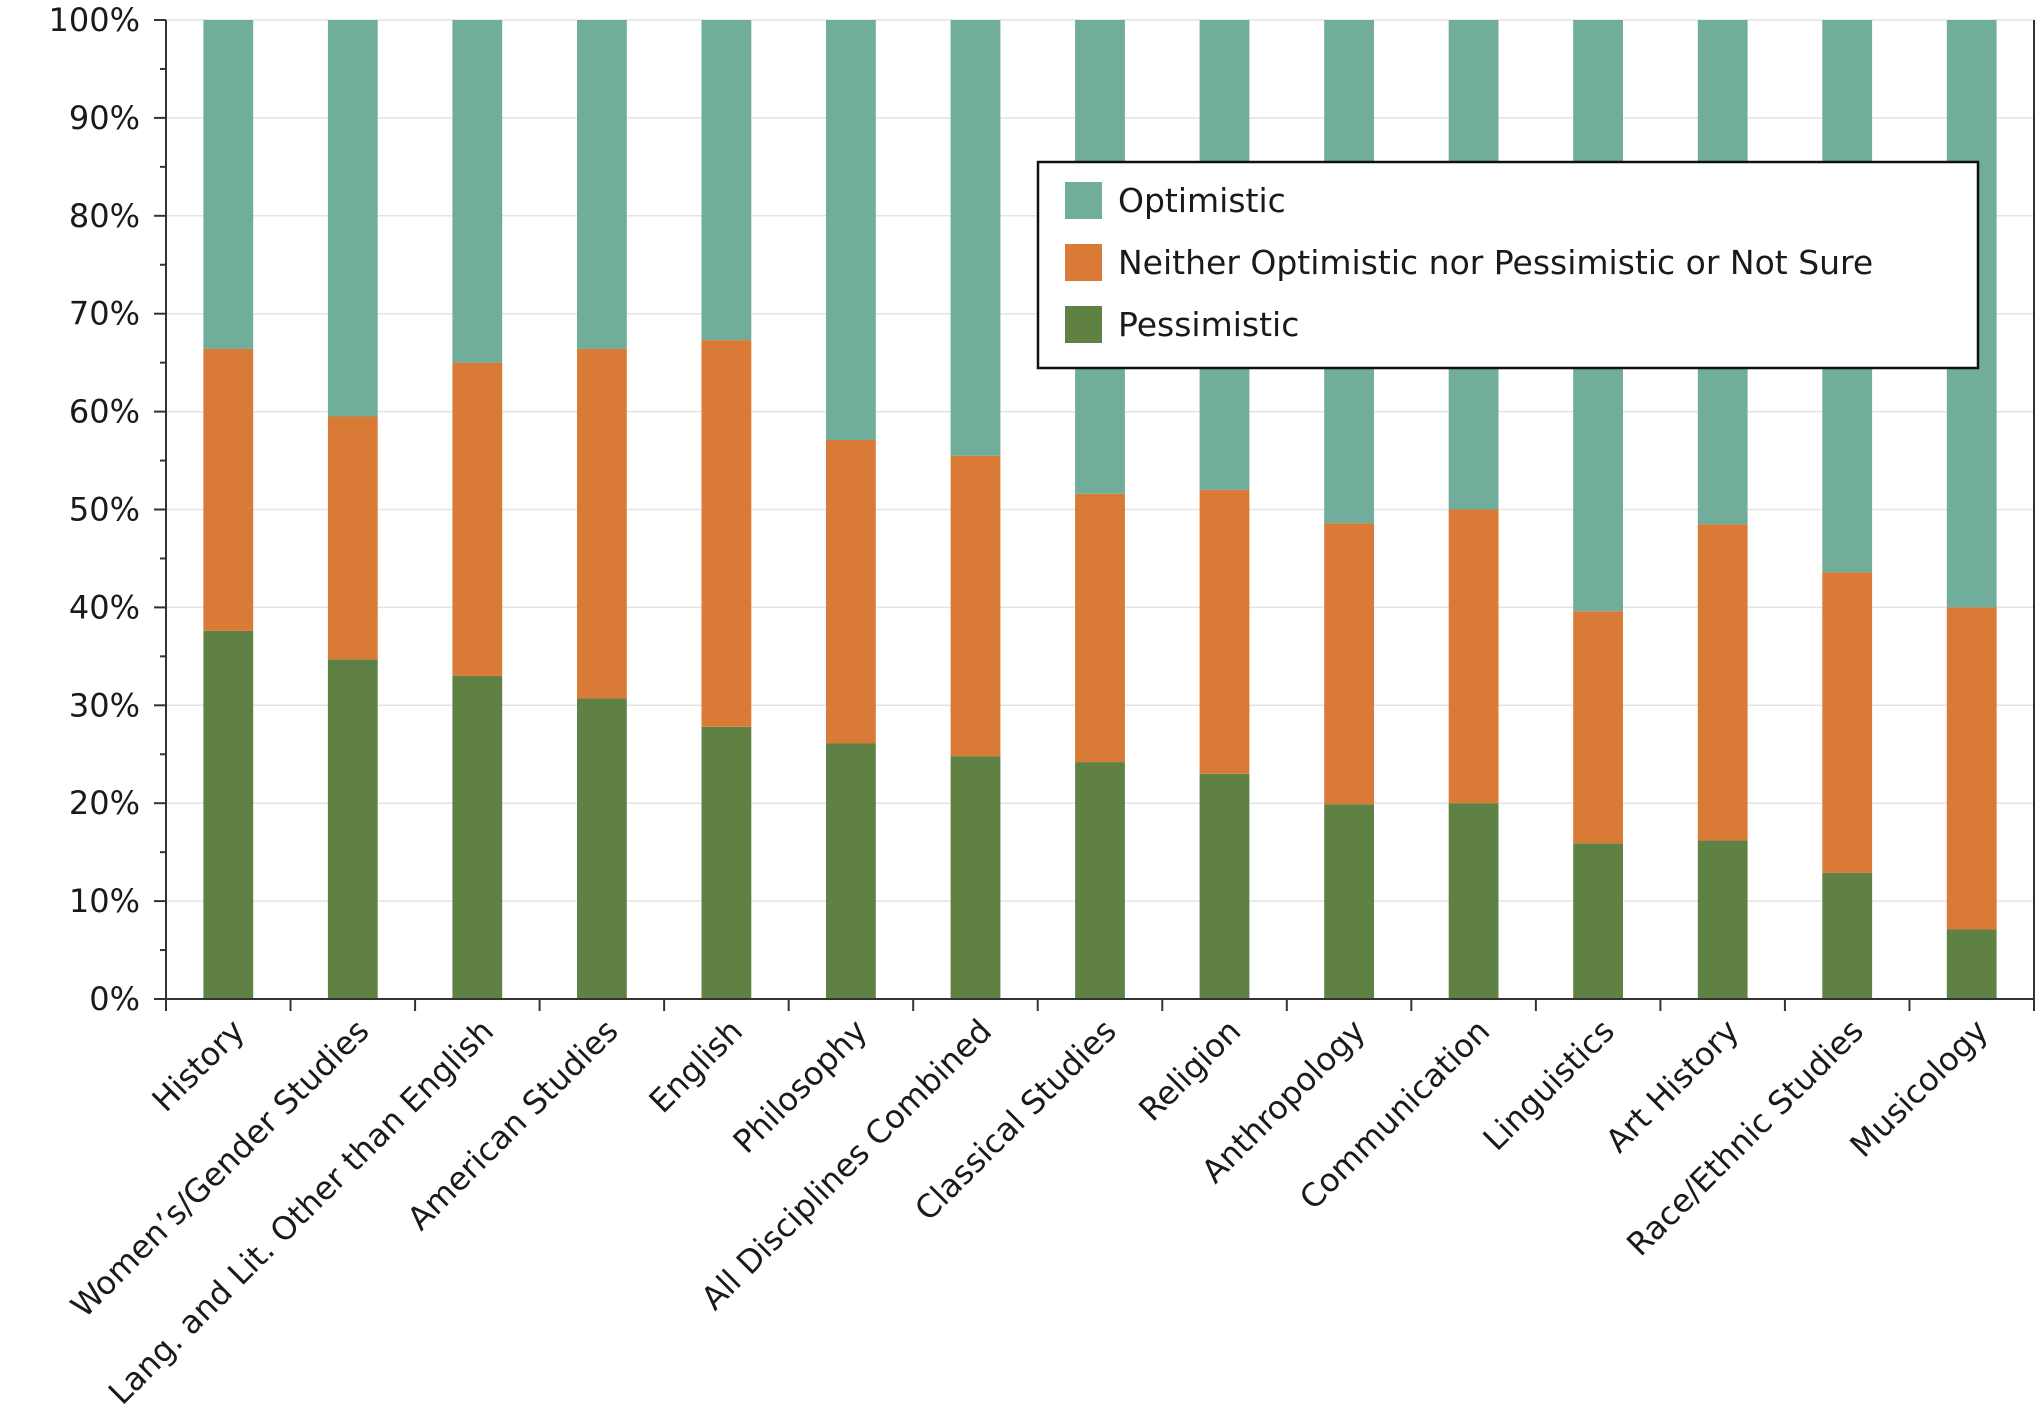 Image resolution: width=2038 pixels, height=1409 pixels. Describe the element at coordinates (198, 1065) in the screenshot. I see `x-tick-label: History` at that location.